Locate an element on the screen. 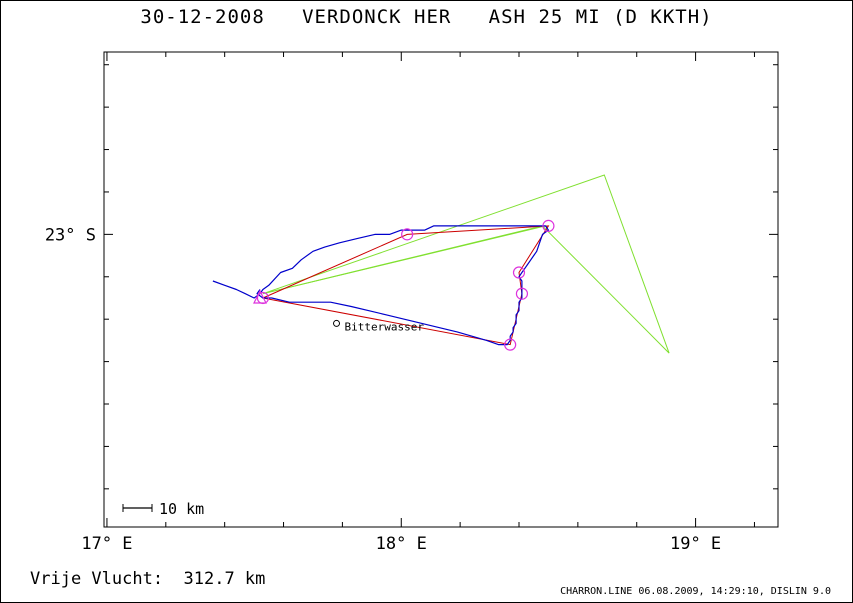  y-tick-label: 23° S is located at coordinates (70, 235).